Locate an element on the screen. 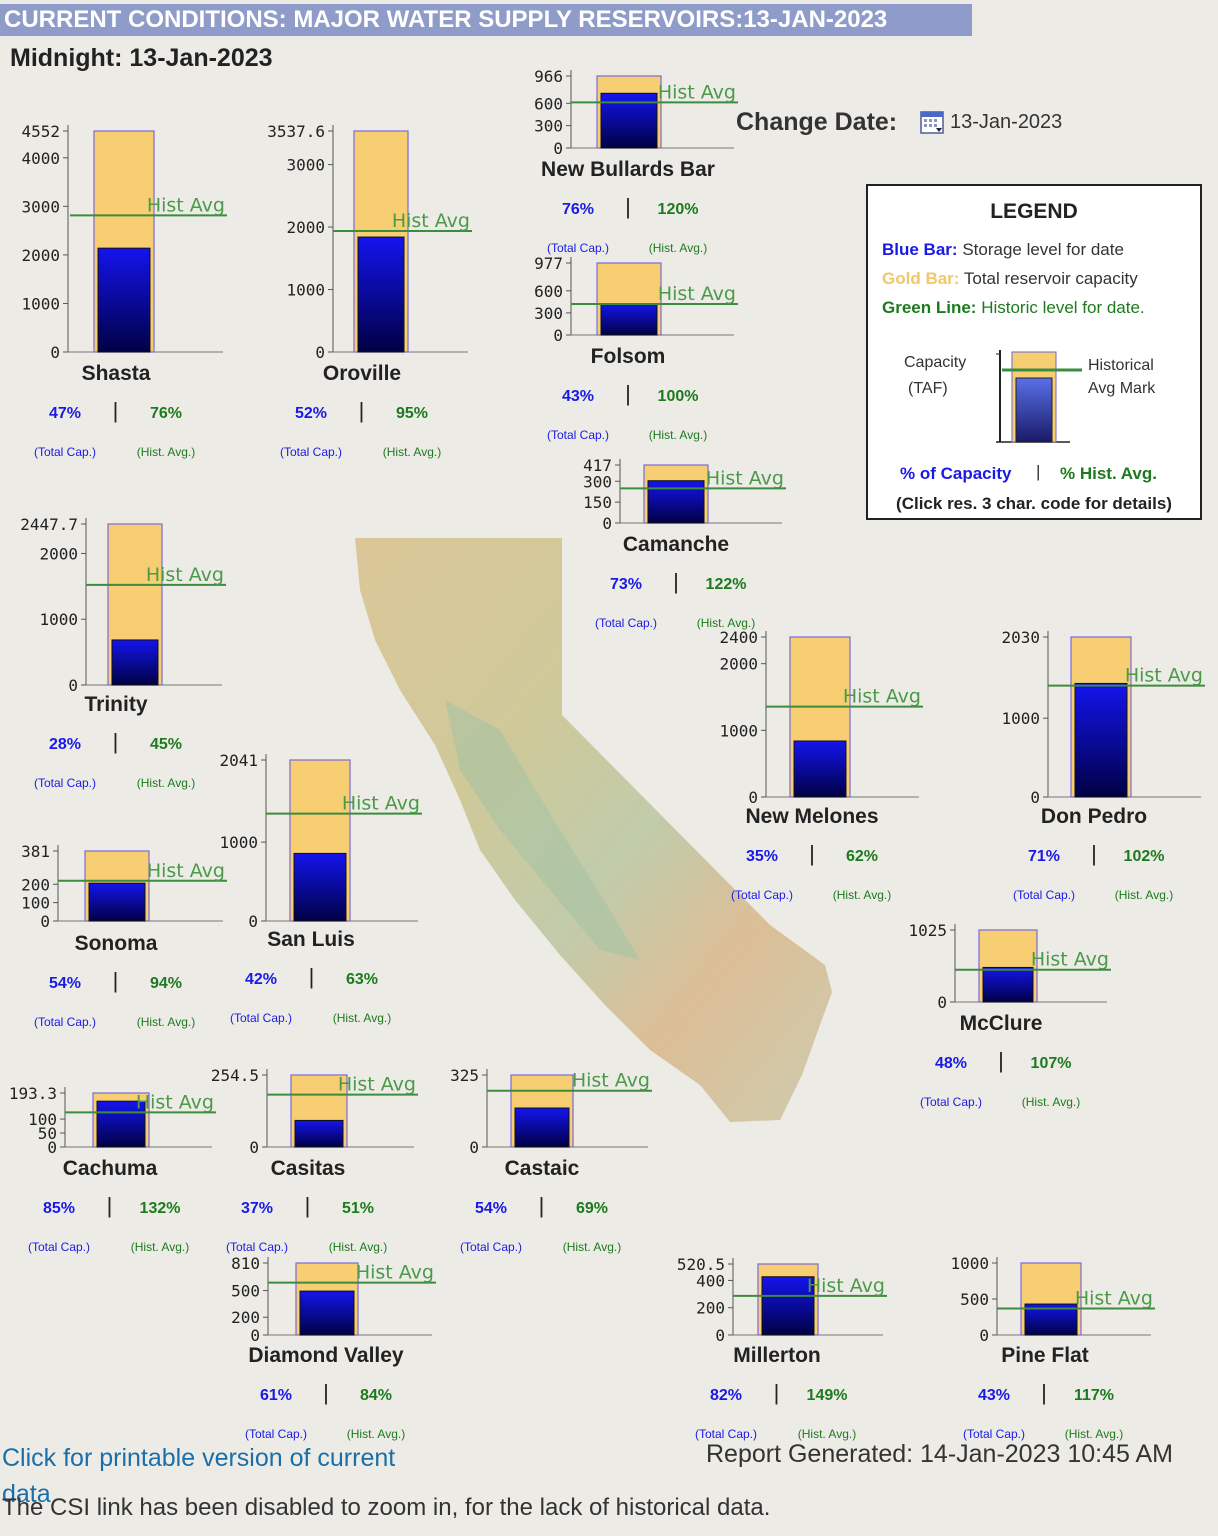 This screenshot has width=1218, height=1536. legend-blue-text: Storage level for date is located at coordinates (1043, 249).